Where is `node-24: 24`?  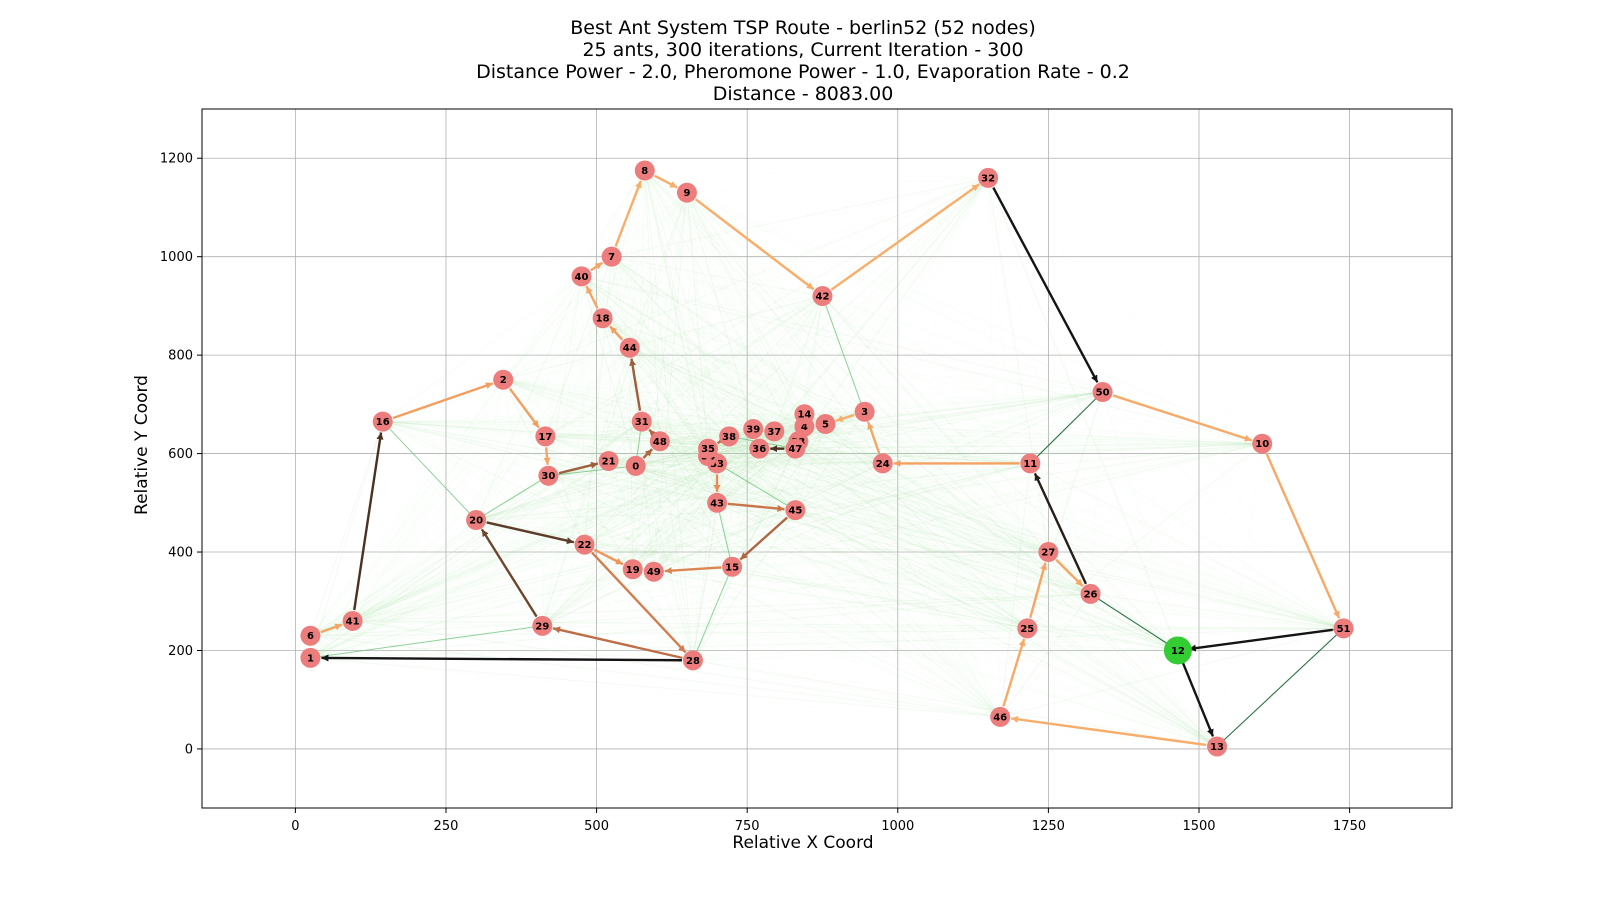 node-24: 24 is located at coordinates (882, 463).